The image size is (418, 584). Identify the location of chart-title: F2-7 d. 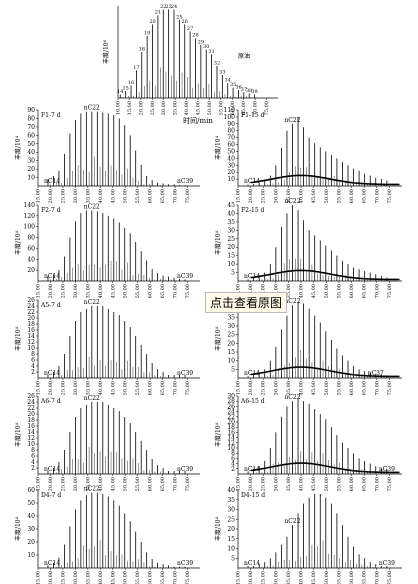
(51, 210).